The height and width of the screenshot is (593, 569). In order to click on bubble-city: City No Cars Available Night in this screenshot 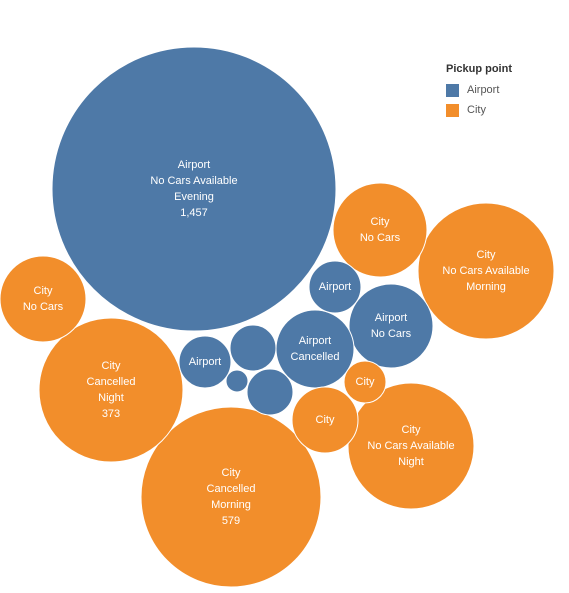, I will do `click(411, 446)`.